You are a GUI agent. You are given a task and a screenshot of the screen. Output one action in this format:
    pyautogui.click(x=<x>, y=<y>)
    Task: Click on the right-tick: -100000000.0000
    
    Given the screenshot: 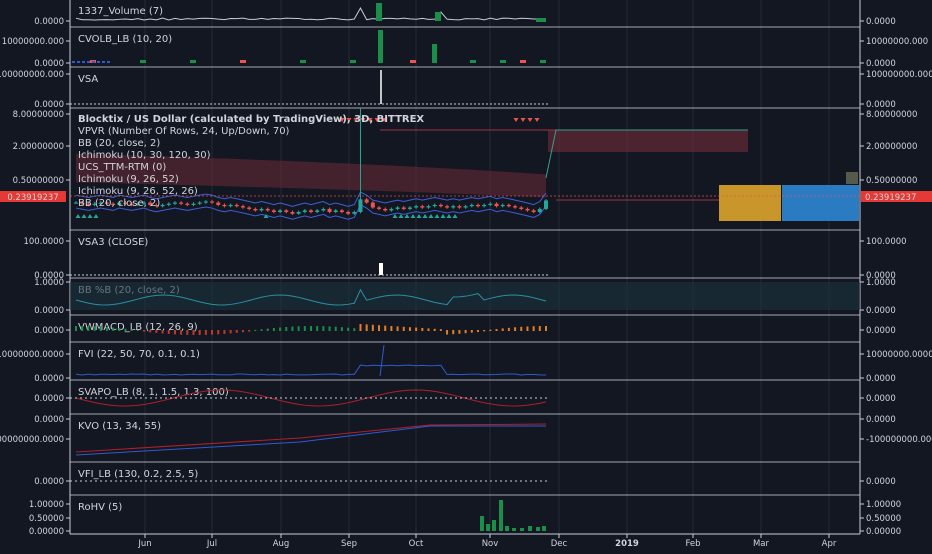 What is the action you would take?
    pyautogui.click(x=899, y=440)
    